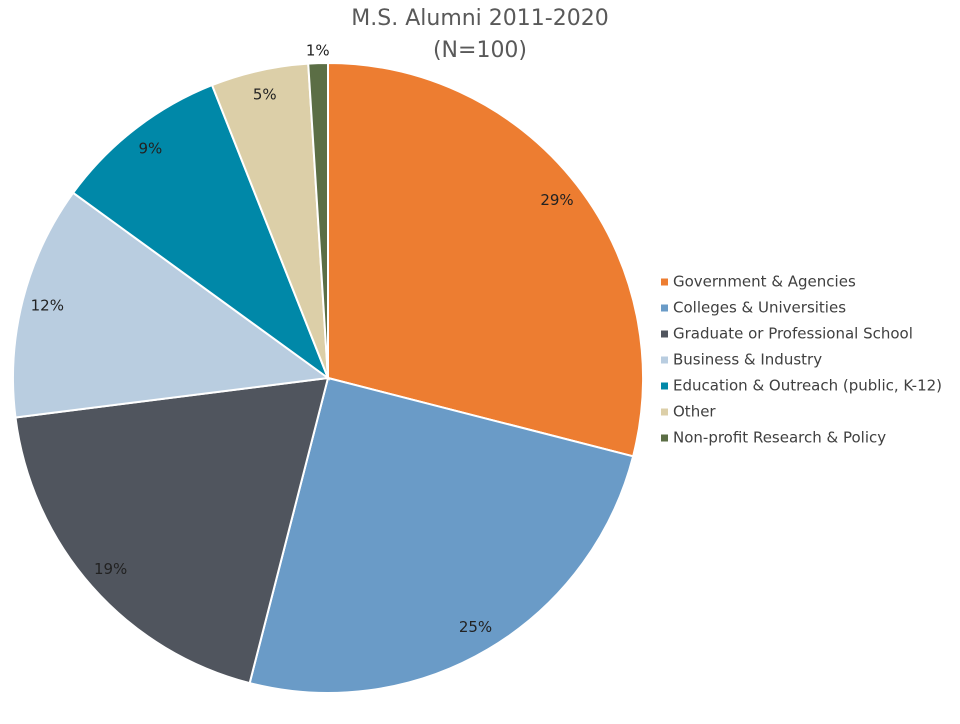  Describe the element at coordinates (150, 149) in the screenshot. I see `data-label: 9%` at that location.